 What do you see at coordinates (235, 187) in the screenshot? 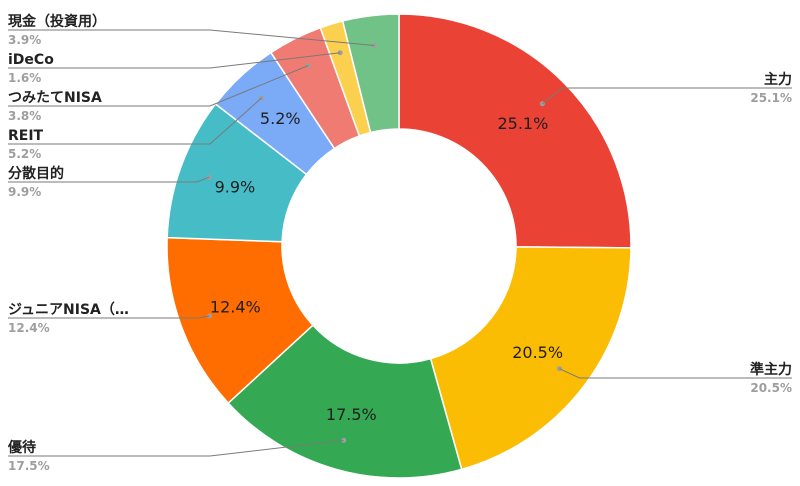
I see `slice-value-label: 9.9%` at bounding box center [235, 187].